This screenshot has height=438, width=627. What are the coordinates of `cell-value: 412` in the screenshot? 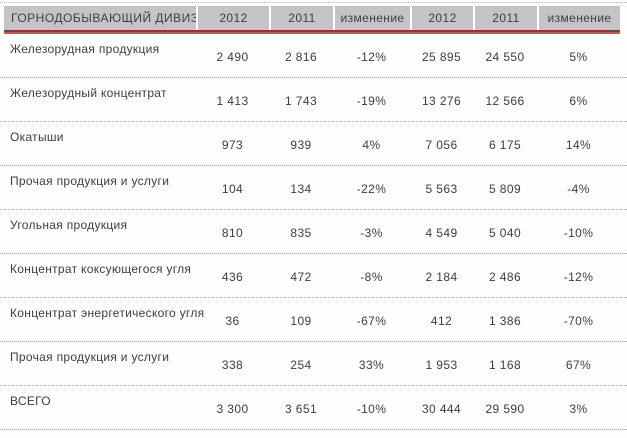 It's located at (441, 321).